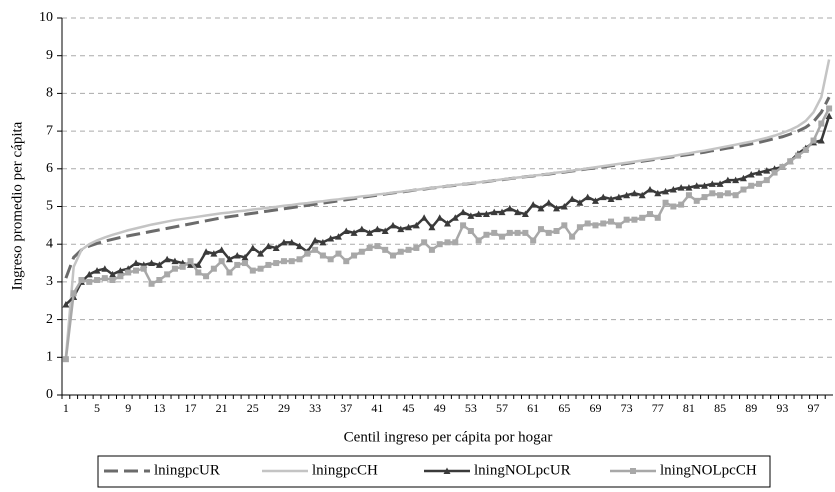  I want to click on y-tick-label: 9, so click(49, 55).